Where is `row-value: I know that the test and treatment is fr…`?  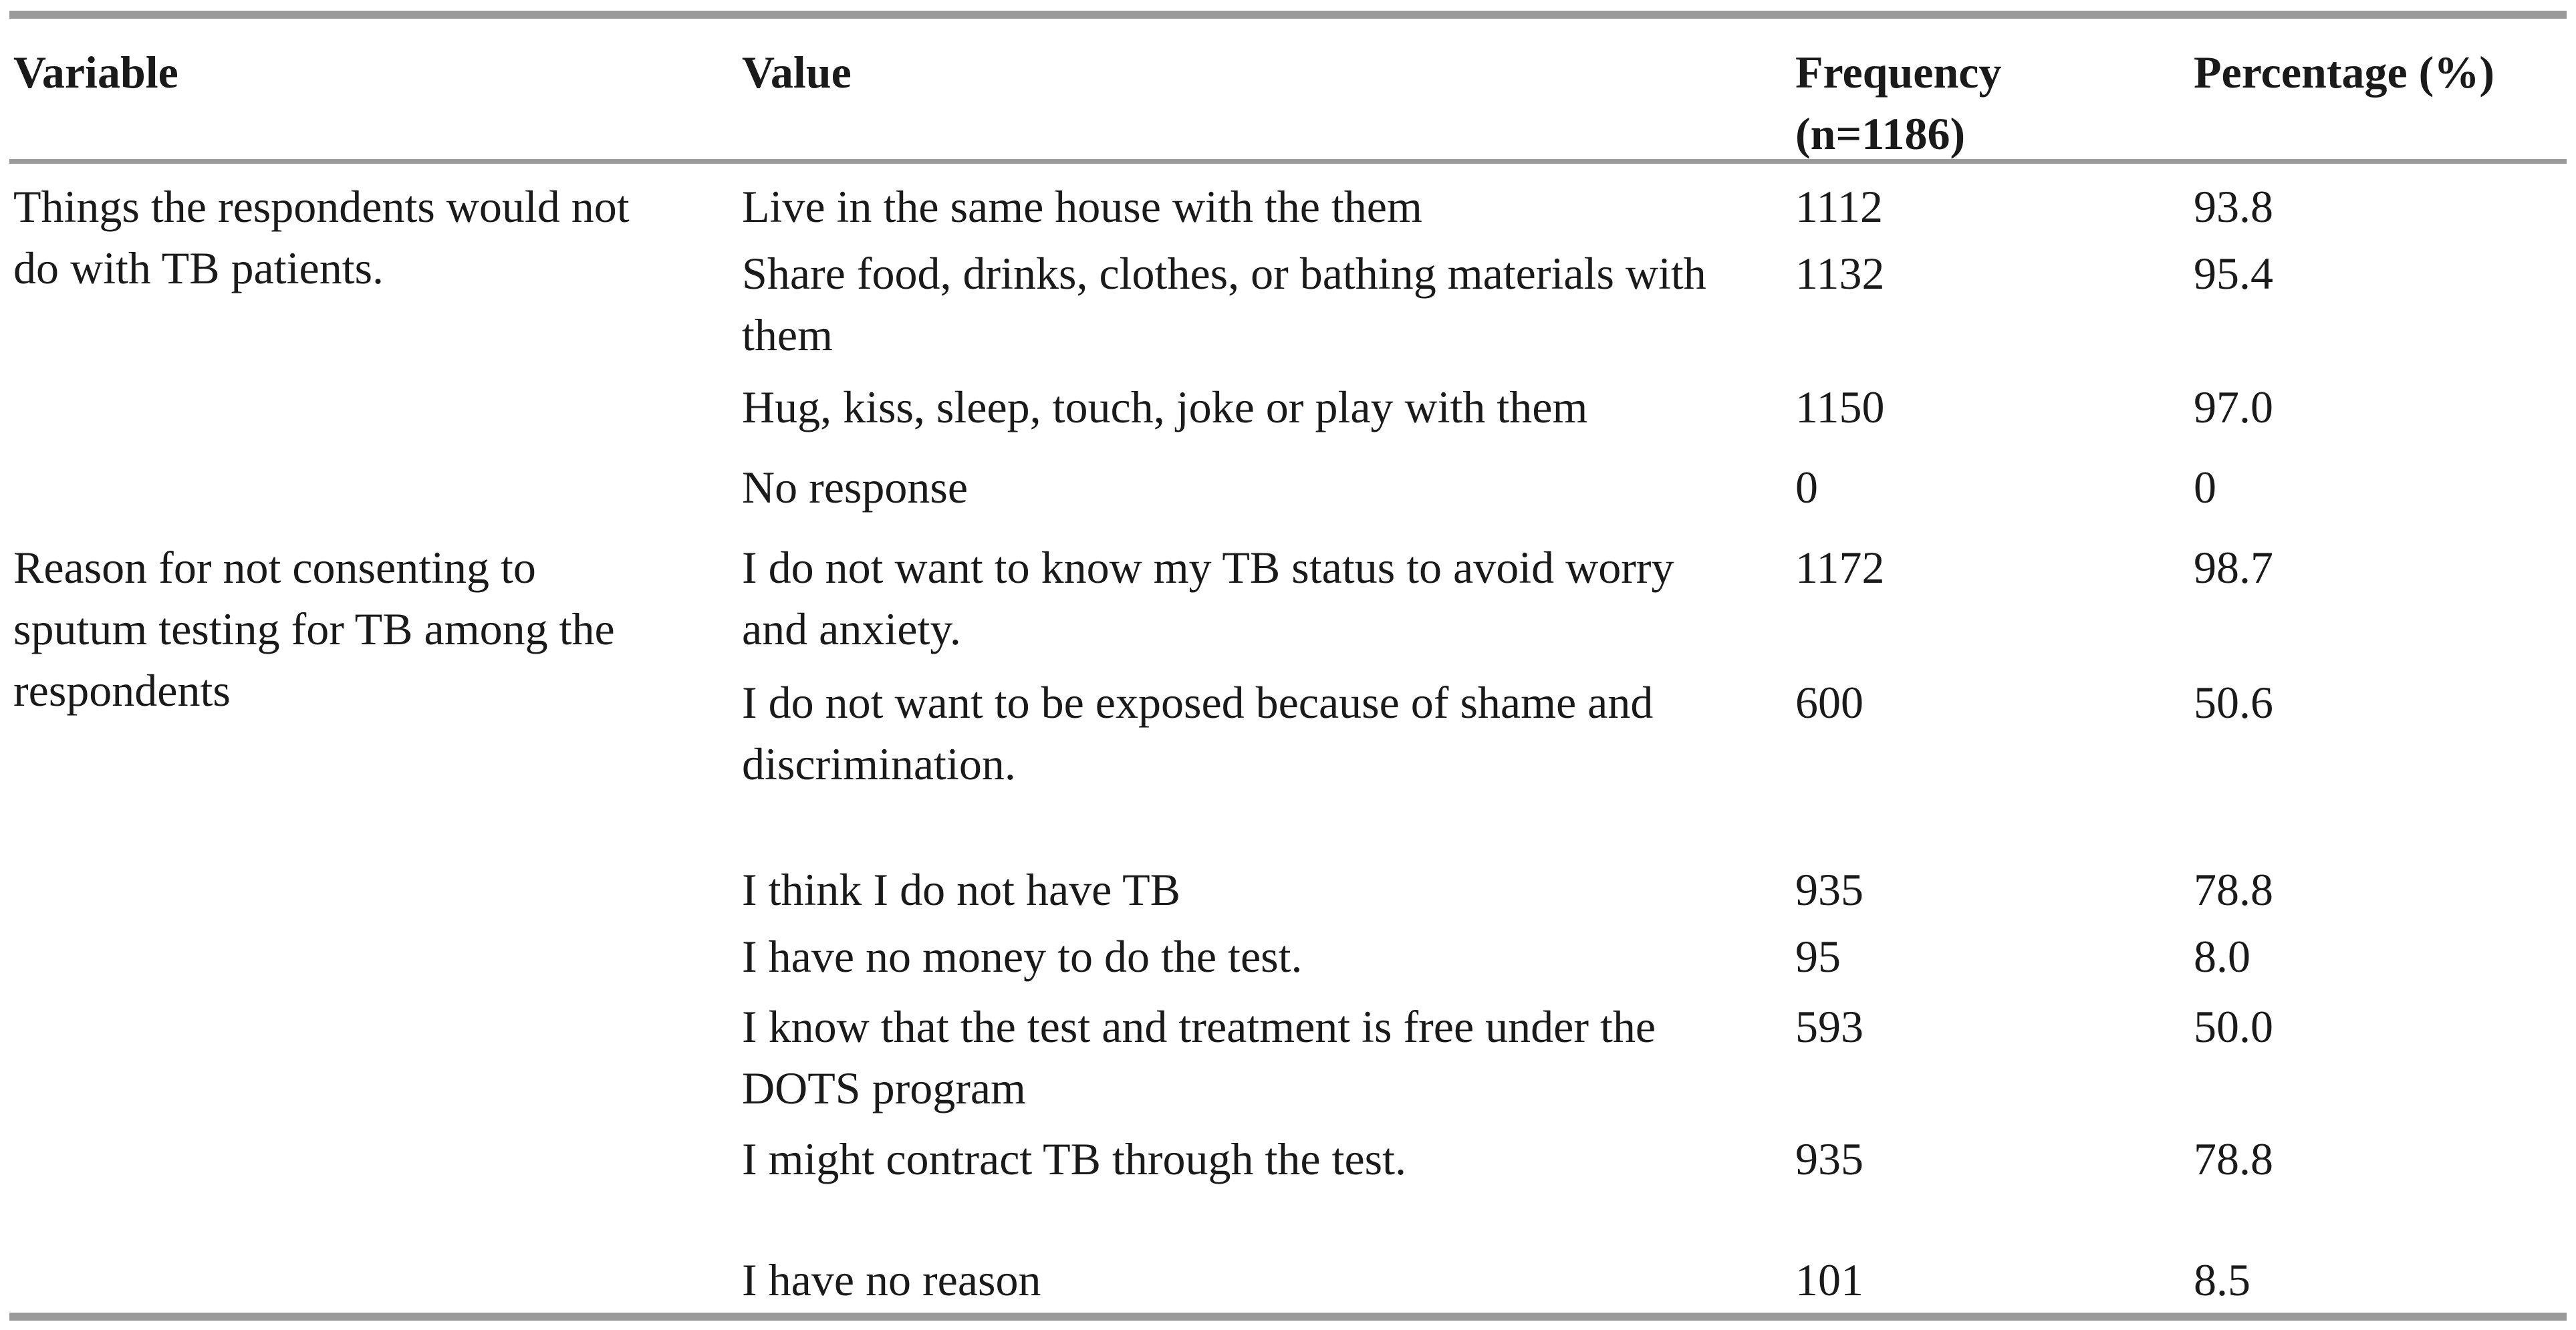
row-value: I know that the test and treatment is fr… is located at coordinates (1199, 1026).